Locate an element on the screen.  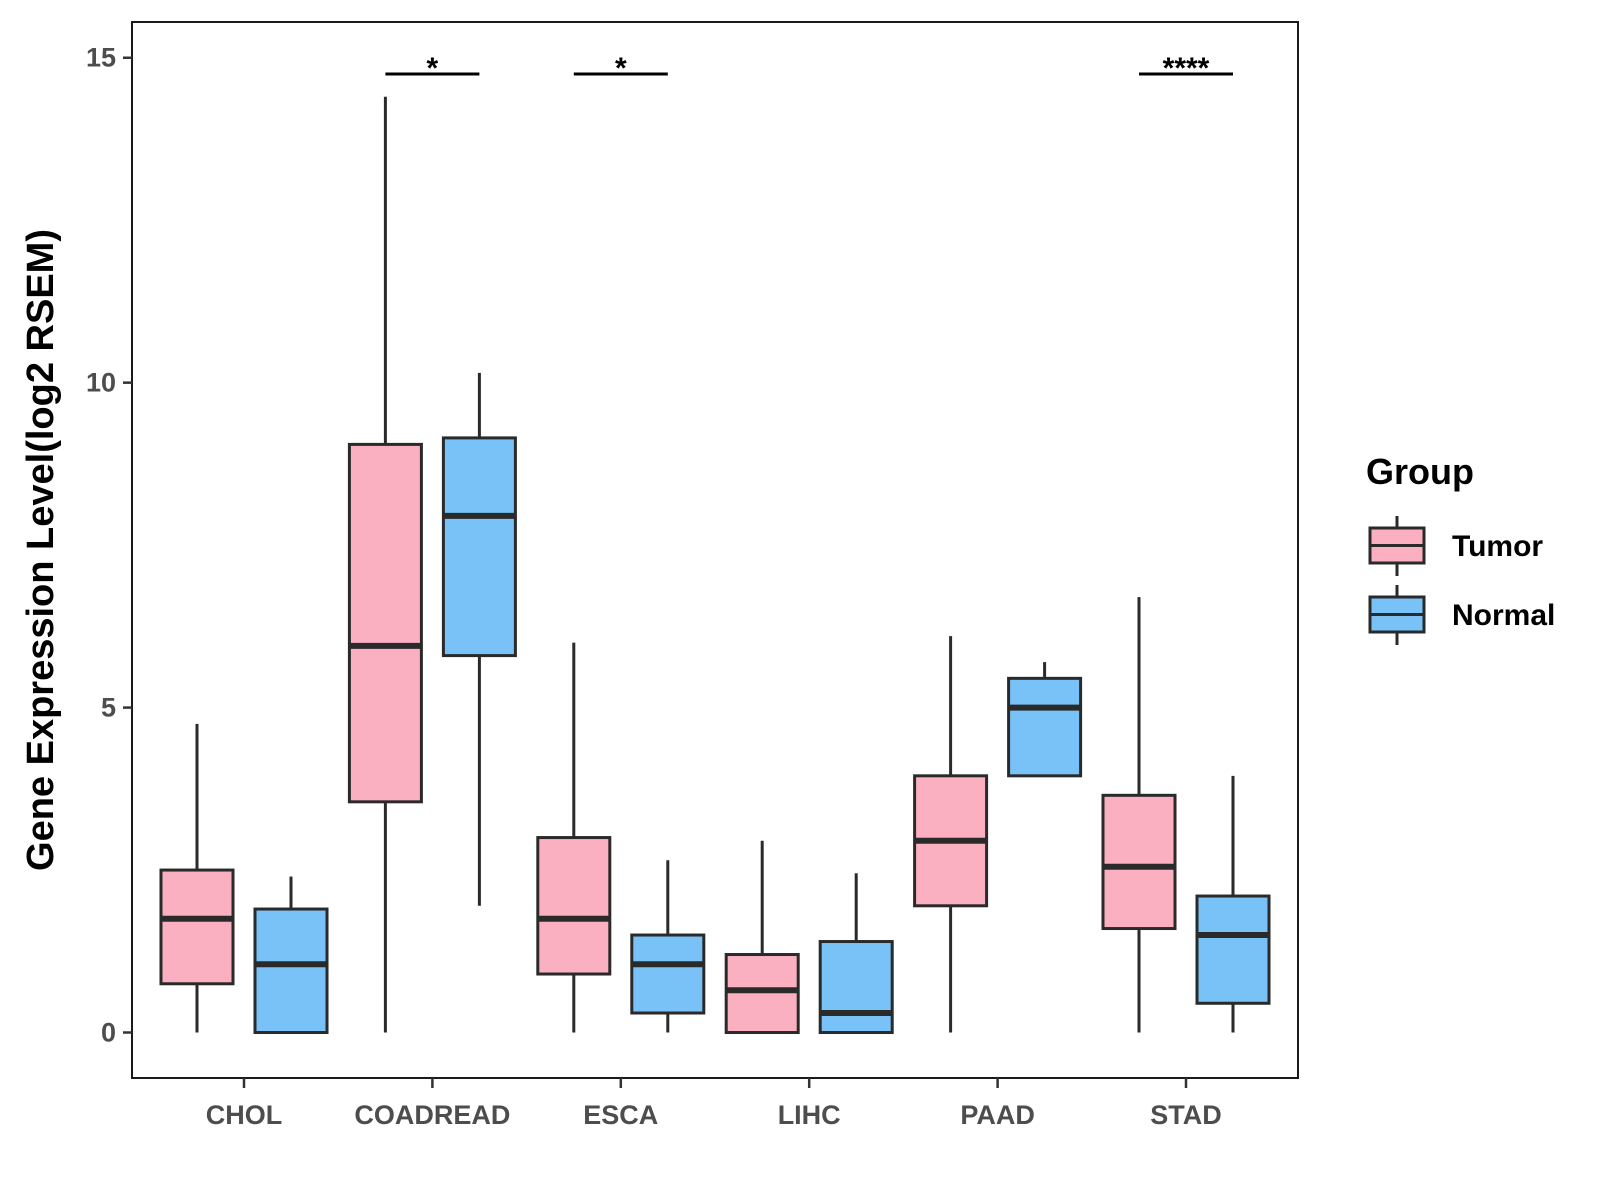
legend: Group Tumor Normal is located at coordinates (1460, 548).